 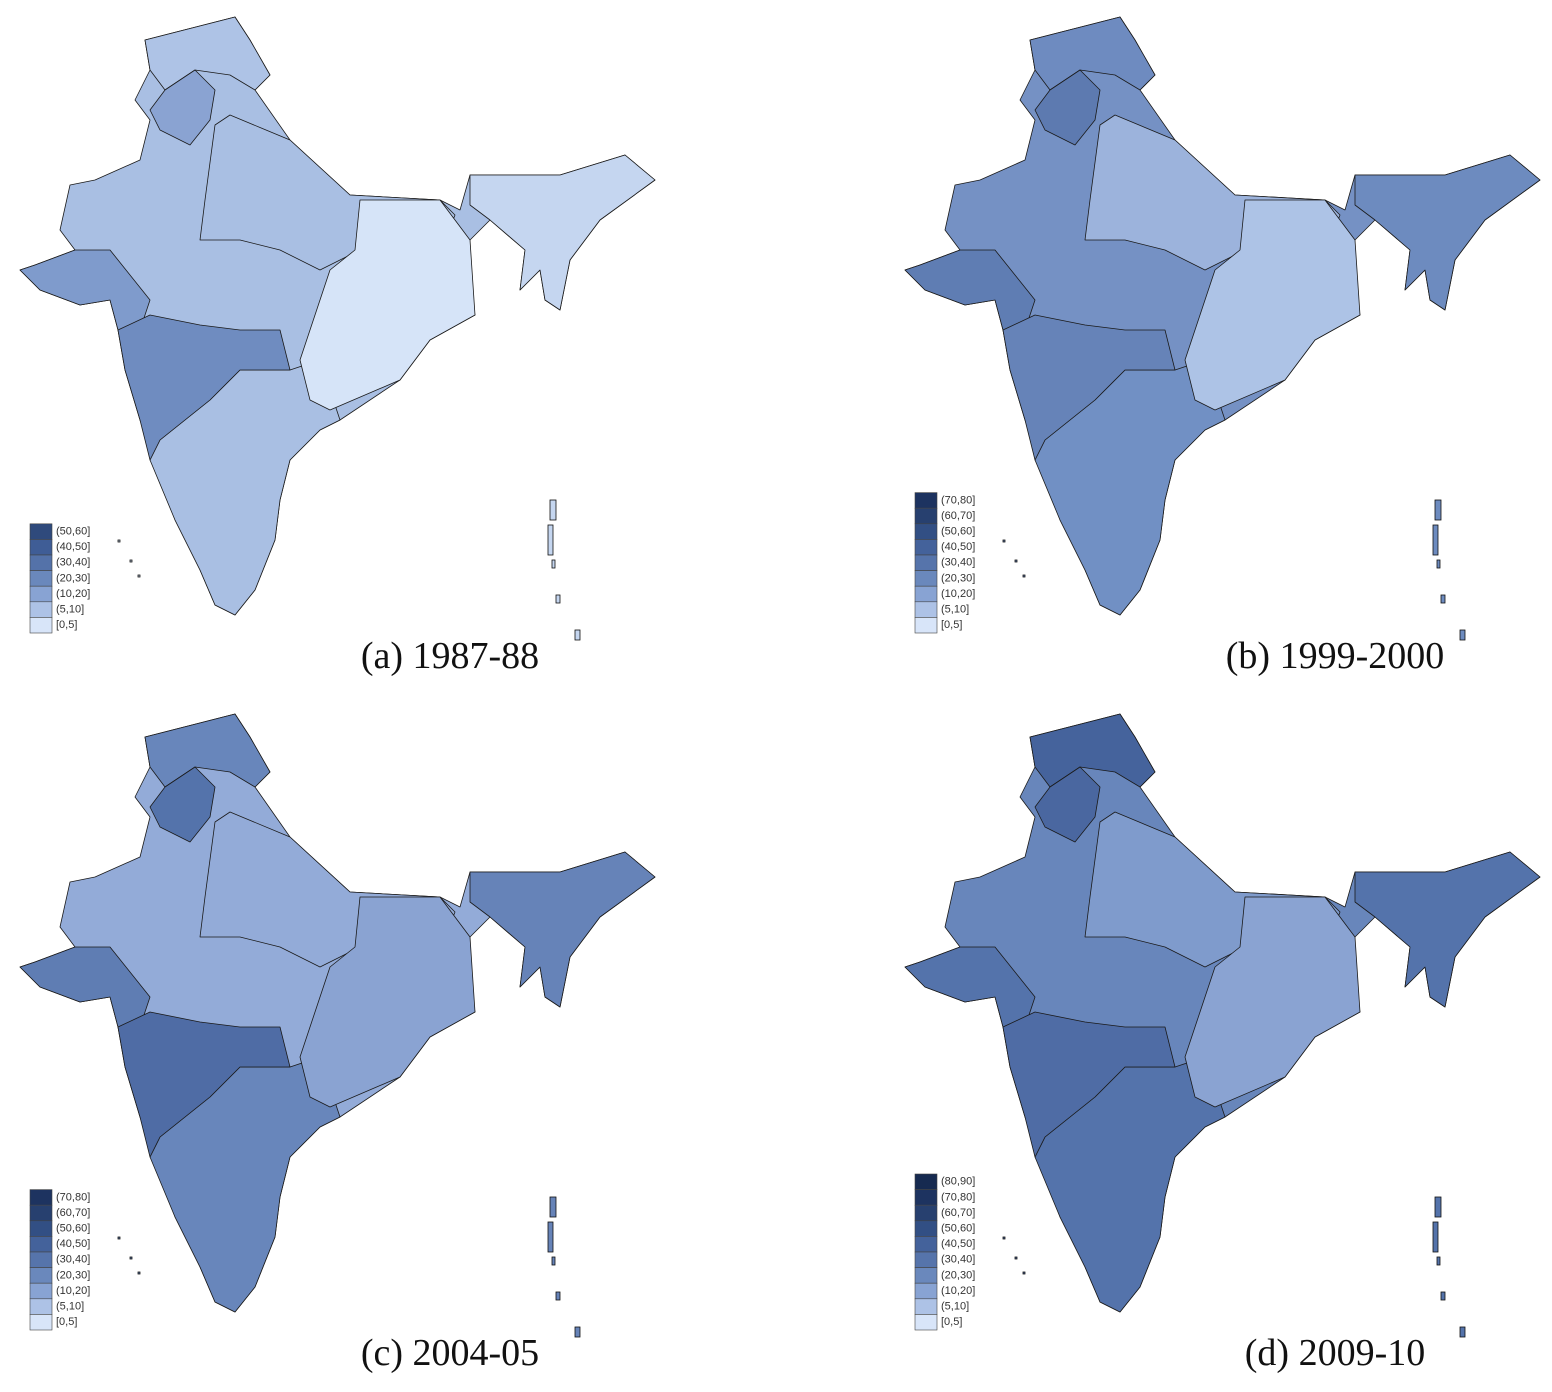 What do you see at coordinates (958, 1182) in the screenshot?
I see `legend-label: (80,90]` at bounding box center [958, 1182].